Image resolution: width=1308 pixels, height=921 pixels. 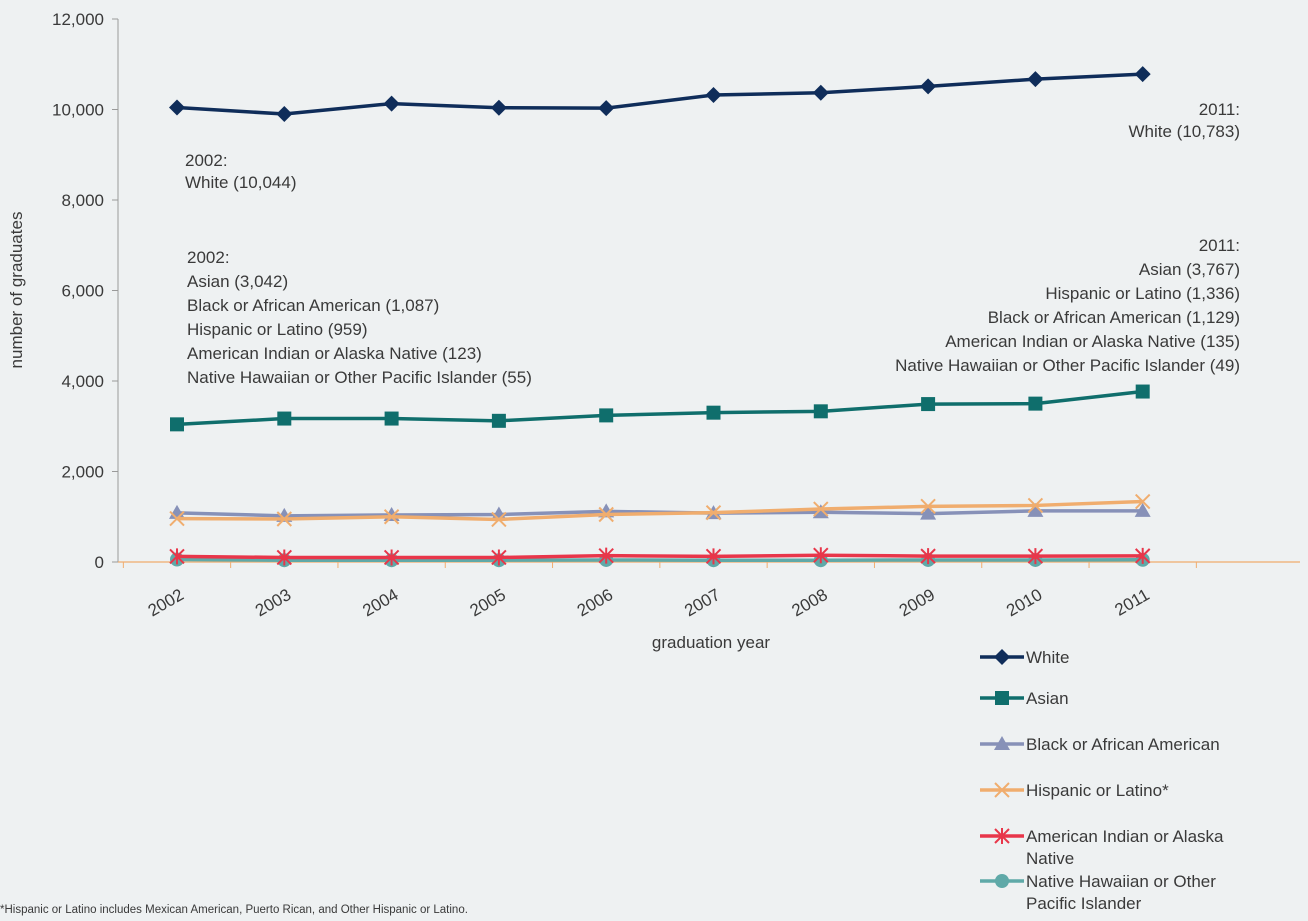 I want to click on series-white, so click(x=660, y=94).